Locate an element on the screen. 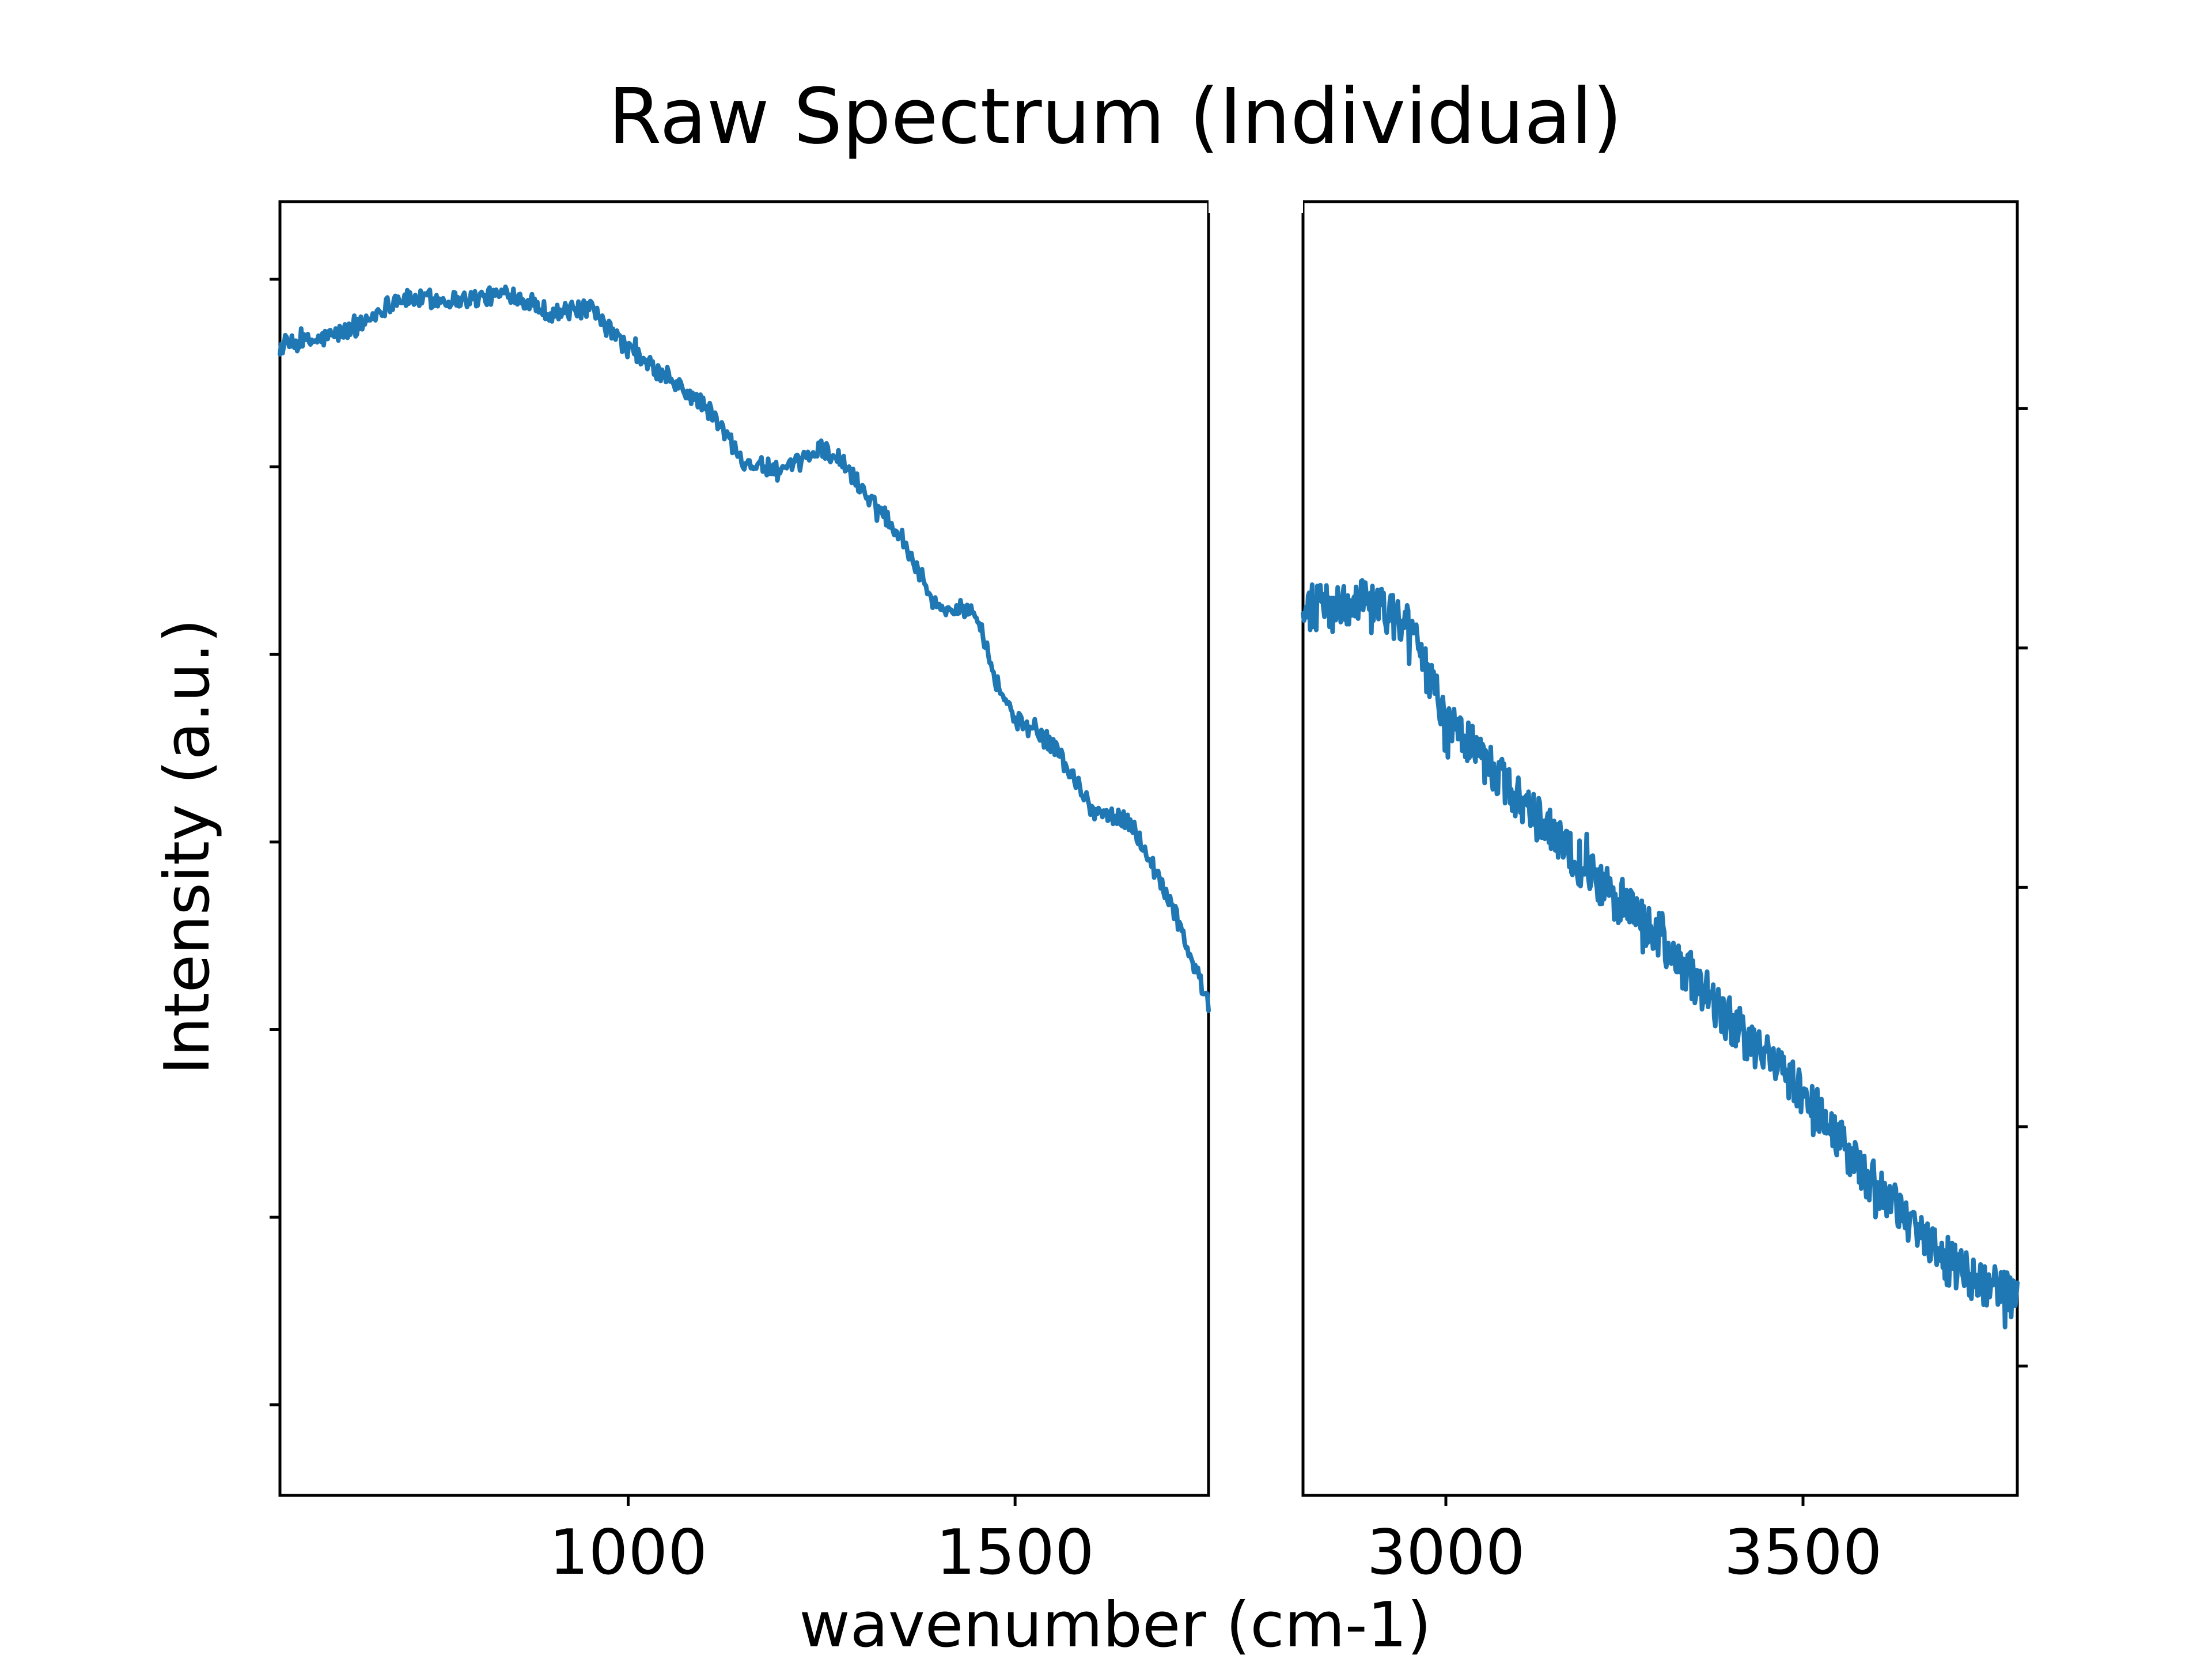 Image resolution: width=2212 pixels, height=1659 pixels. right-x-tick-label: 3000 is located at coordinates (1446, 1553).